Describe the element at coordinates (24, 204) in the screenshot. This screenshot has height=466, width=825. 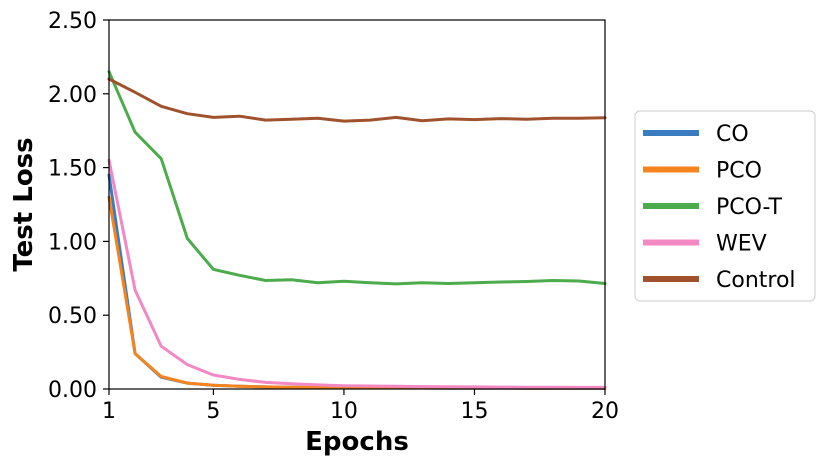
I see `y-axis-title: Test Loss` at that location.